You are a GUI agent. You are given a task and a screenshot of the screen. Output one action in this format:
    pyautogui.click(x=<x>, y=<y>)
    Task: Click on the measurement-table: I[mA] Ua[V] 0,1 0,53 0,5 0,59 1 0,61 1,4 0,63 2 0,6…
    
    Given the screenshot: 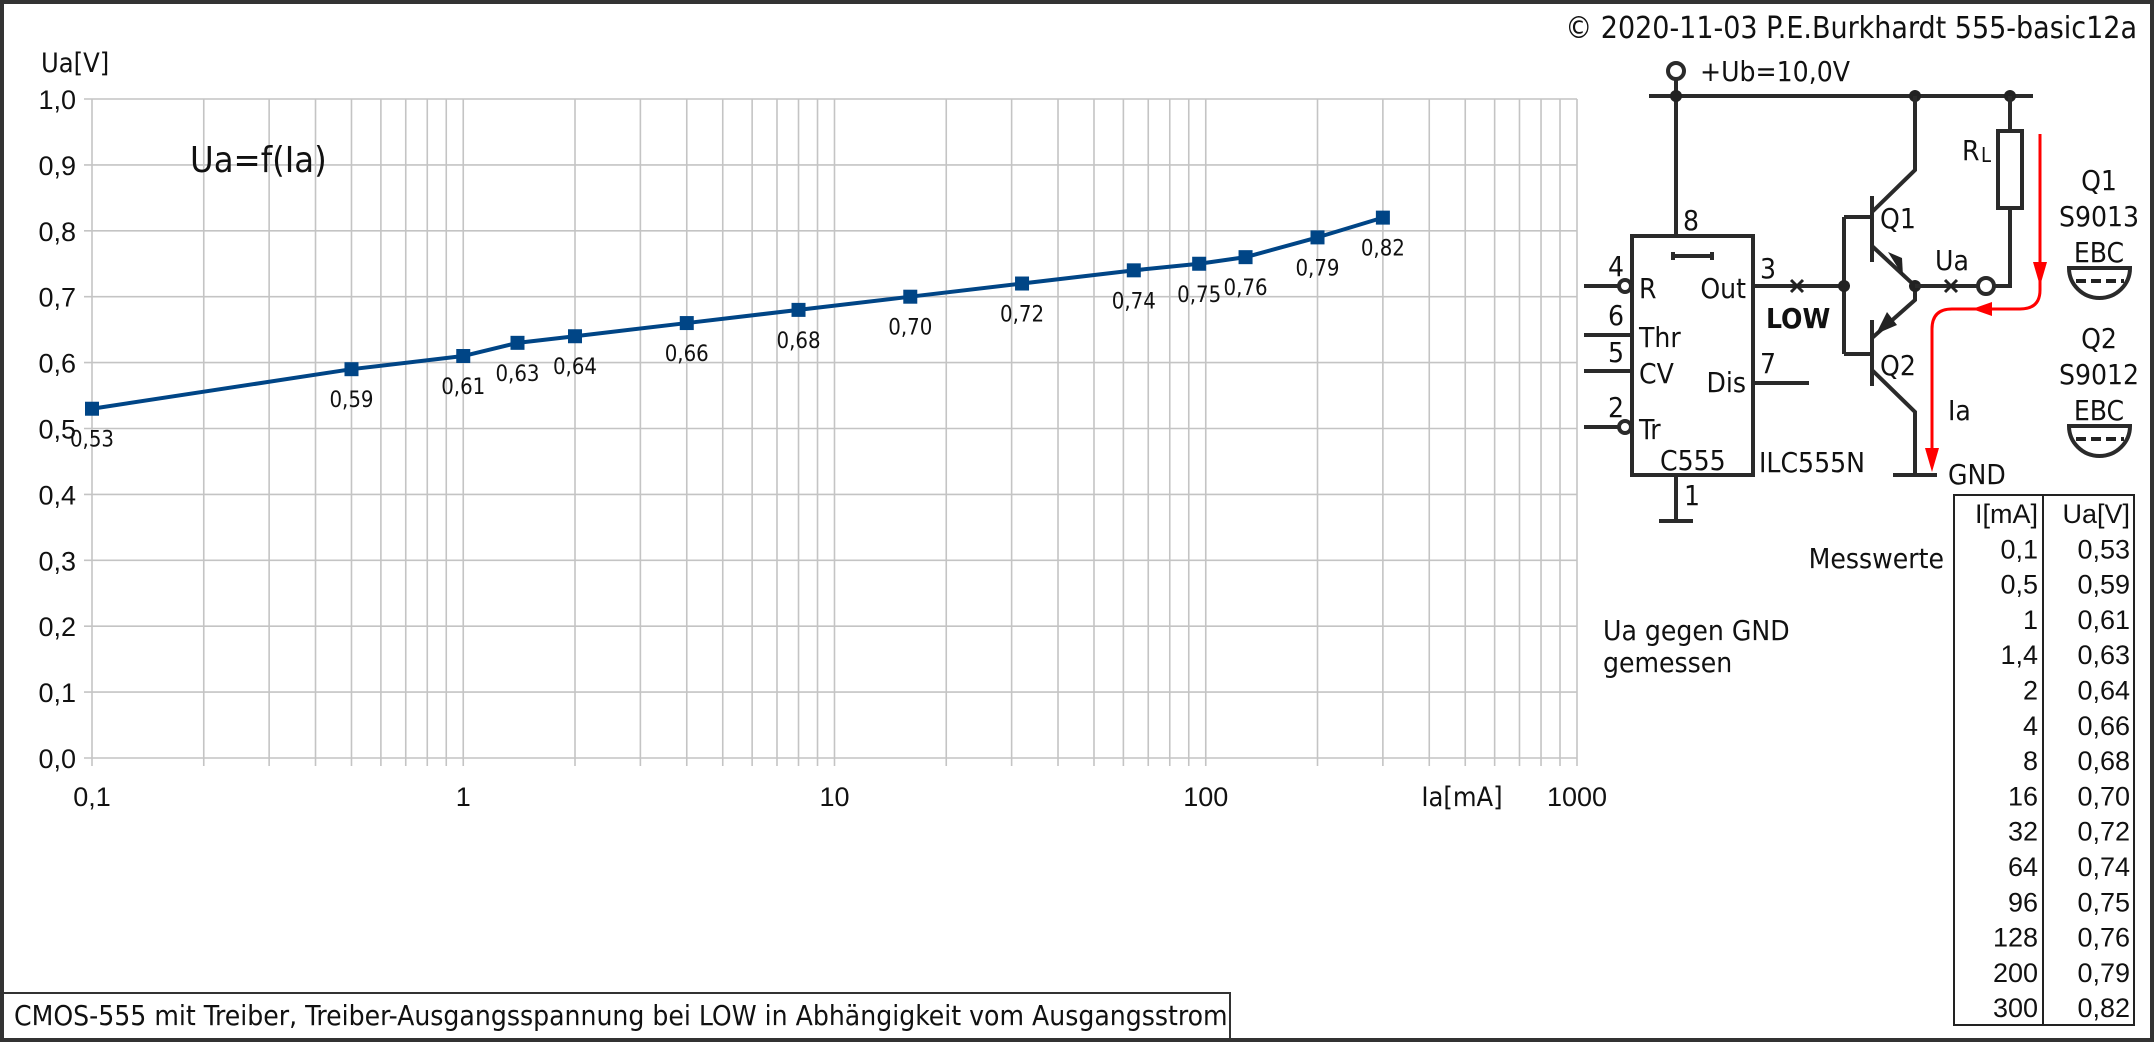 What is the action you would take?
    pyautogui.click(x=2044, y=760)
    